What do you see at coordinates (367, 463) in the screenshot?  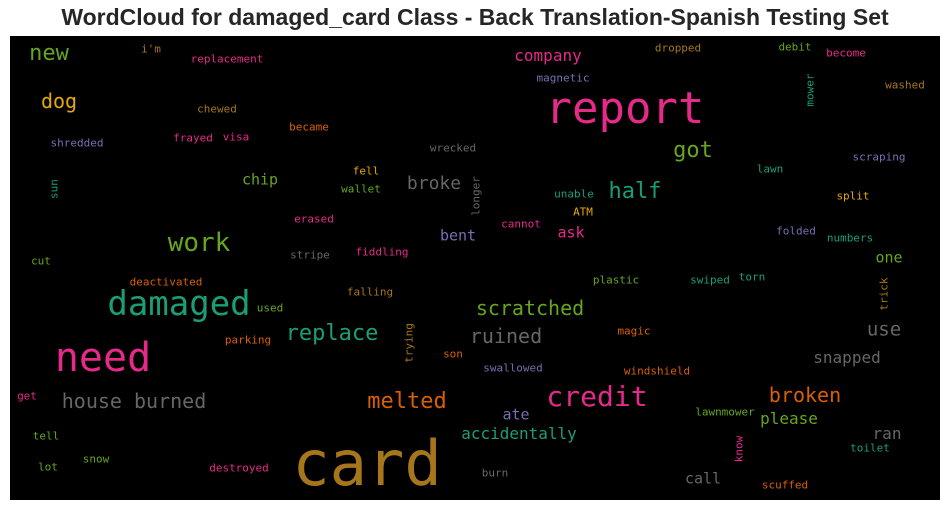 I see `word-card: card` at bounding box center [367, 463].